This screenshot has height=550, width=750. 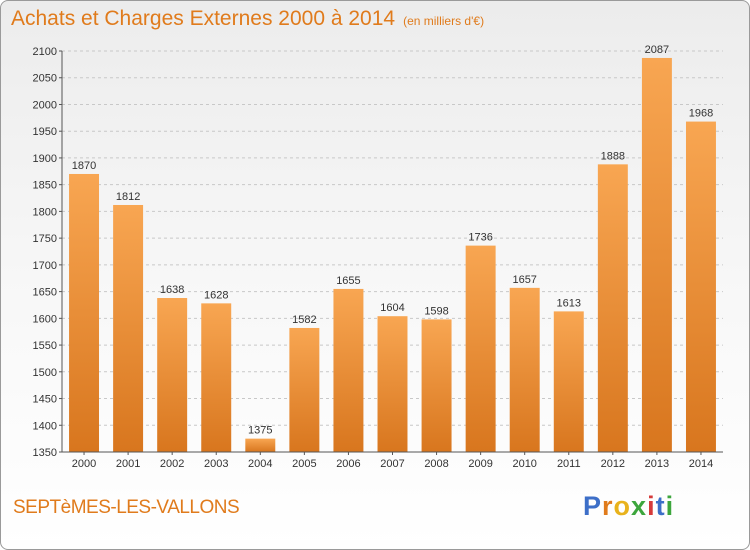 I want to click on bar-2004, so click(x=260, y=445).